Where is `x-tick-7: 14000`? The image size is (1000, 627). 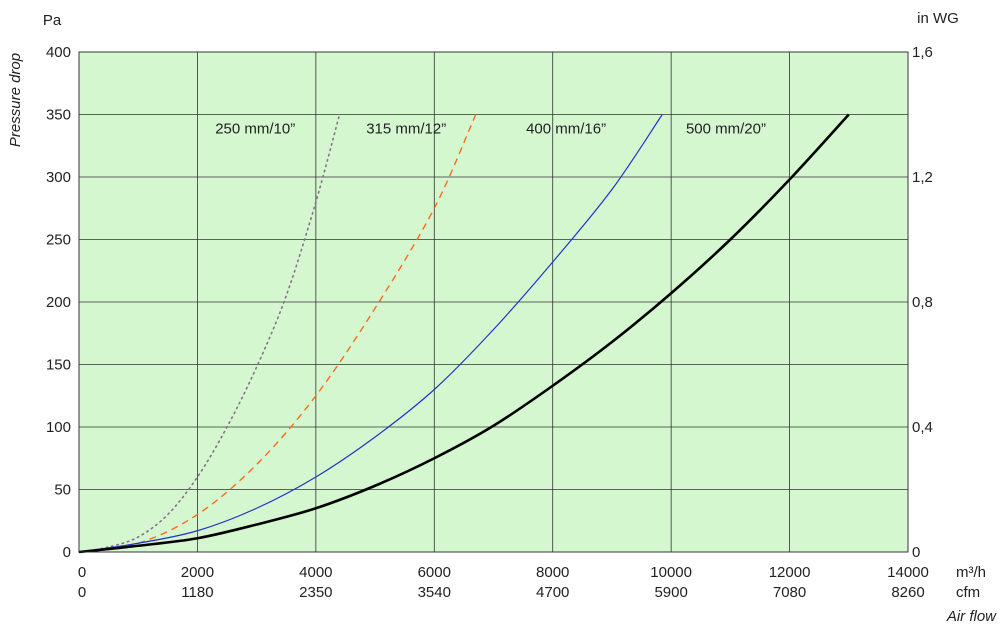 x-tick-7: 14000 is located at coordinates (908, 572).